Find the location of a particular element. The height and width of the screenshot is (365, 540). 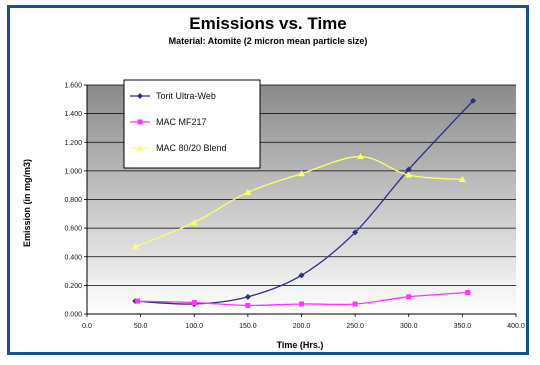

y-tick-label: 1.600 is located at coordinates (73, 86).